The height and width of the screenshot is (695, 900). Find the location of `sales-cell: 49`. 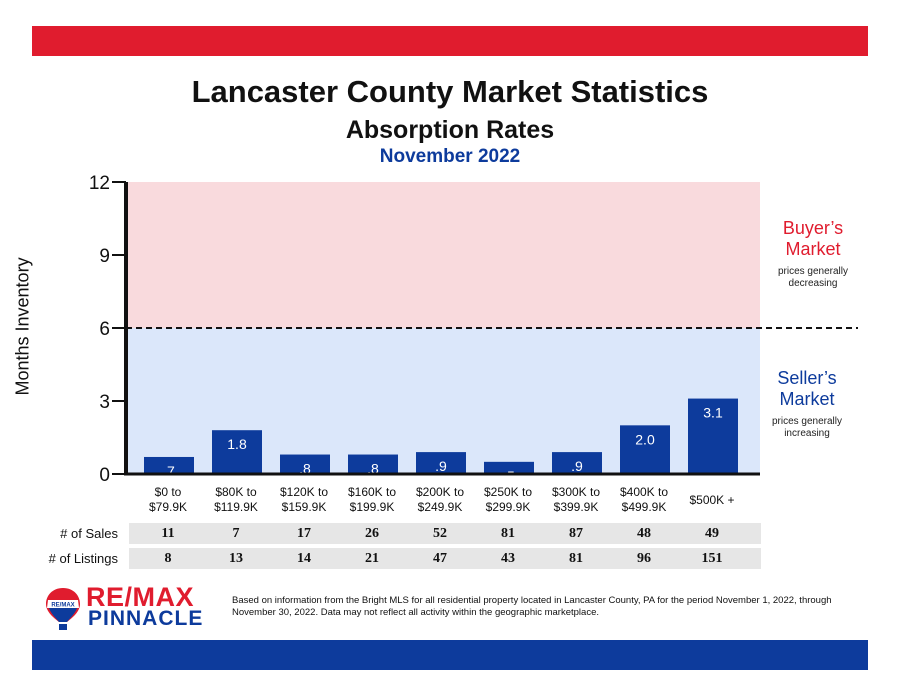

sales-cell: 49 is located at coordinates (712, 533).